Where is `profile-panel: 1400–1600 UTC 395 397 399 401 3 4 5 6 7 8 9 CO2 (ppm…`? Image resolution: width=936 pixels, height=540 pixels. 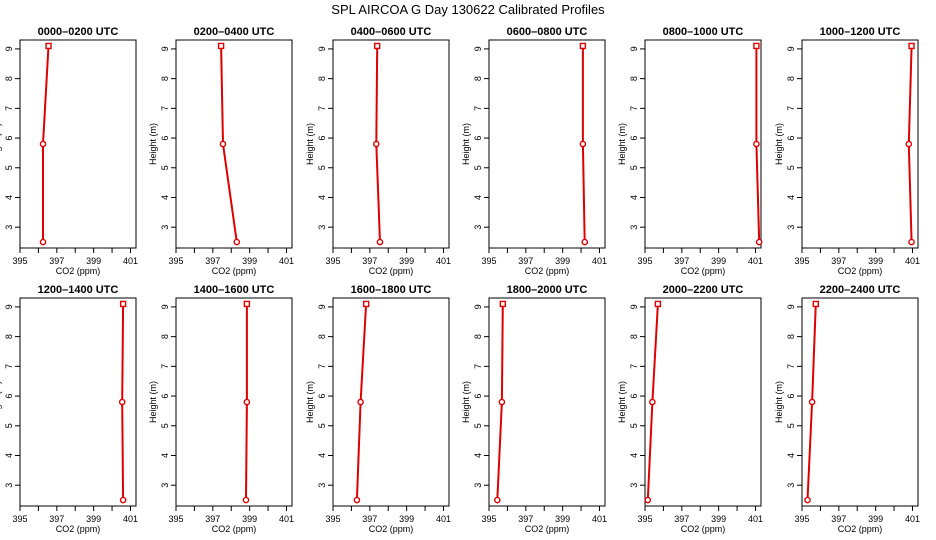 profile-panel: 1400–1600 UTC 395 397 399 401 3 4 5 6 7 8 9 CO2 (ppm… is located at coordinates (221, 409).